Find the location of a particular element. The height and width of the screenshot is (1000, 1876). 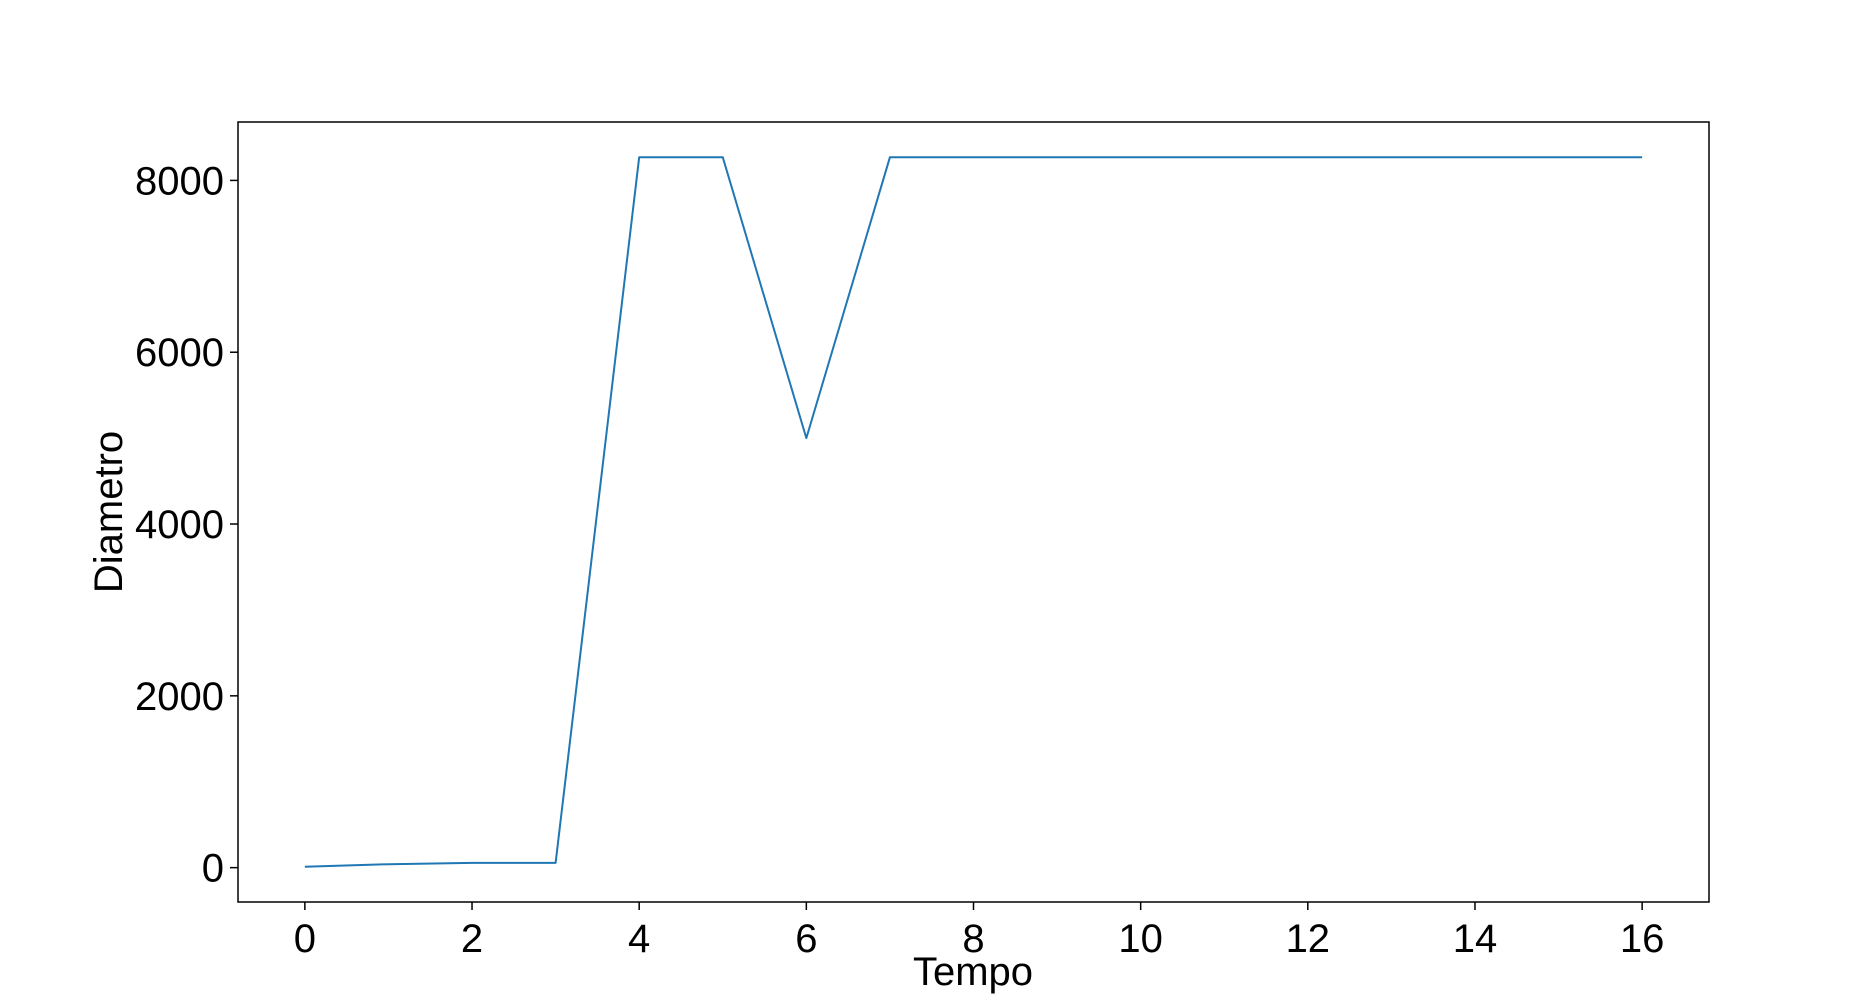

x-tick-label: 8 is located at coordinates (973, 939).